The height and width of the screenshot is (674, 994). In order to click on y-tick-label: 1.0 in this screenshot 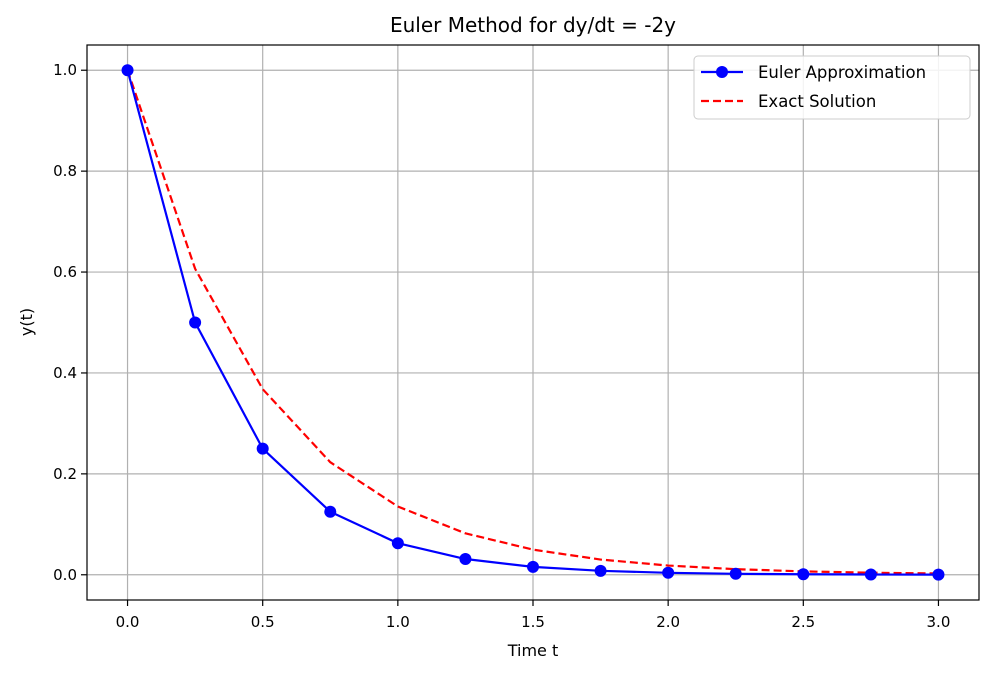, I will do `click(65, 70)`.